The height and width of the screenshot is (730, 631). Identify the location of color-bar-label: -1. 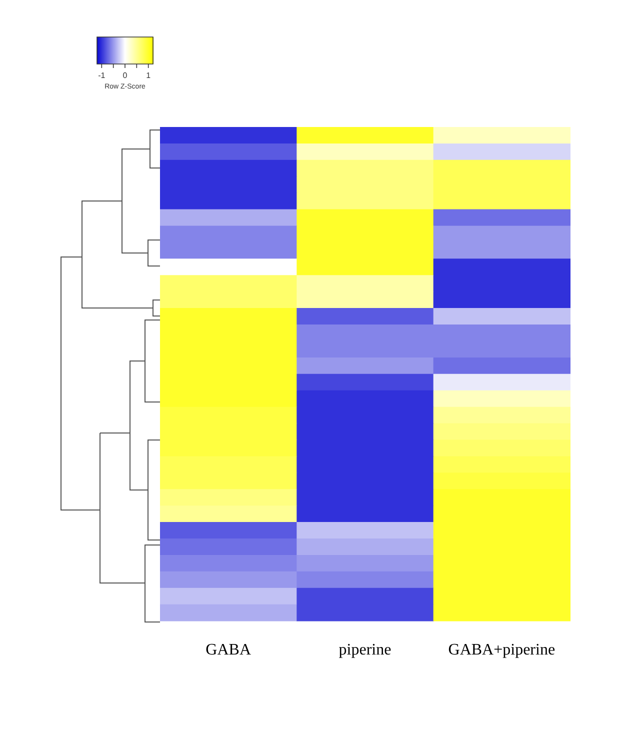
(102, 75).